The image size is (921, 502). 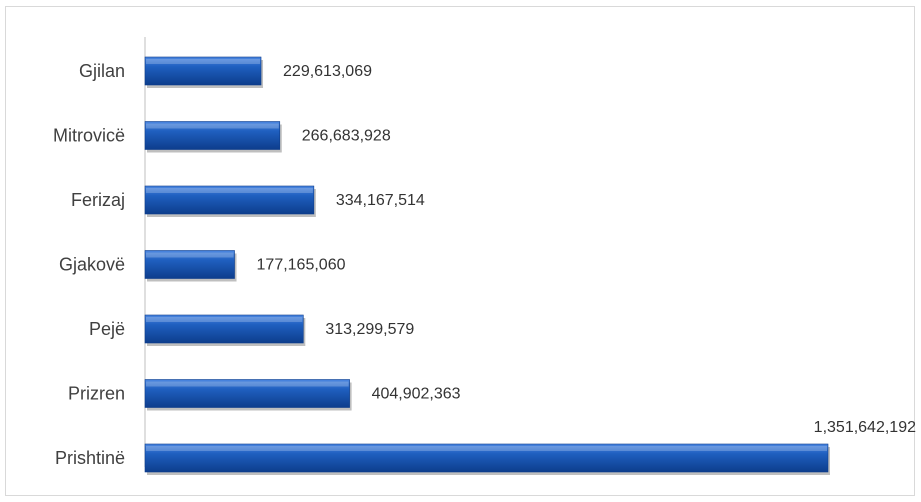 I want to click on bar-peje, so click(x=224, y=329).